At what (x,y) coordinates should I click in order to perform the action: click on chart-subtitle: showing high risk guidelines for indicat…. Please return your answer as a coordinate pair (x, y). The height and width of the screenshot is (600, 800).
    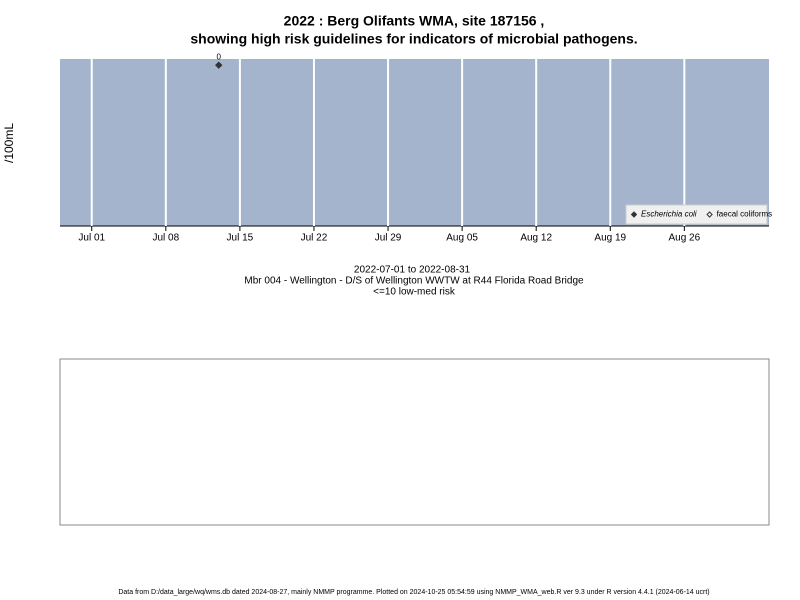
    Looking at the image, I should click on (413, 39).